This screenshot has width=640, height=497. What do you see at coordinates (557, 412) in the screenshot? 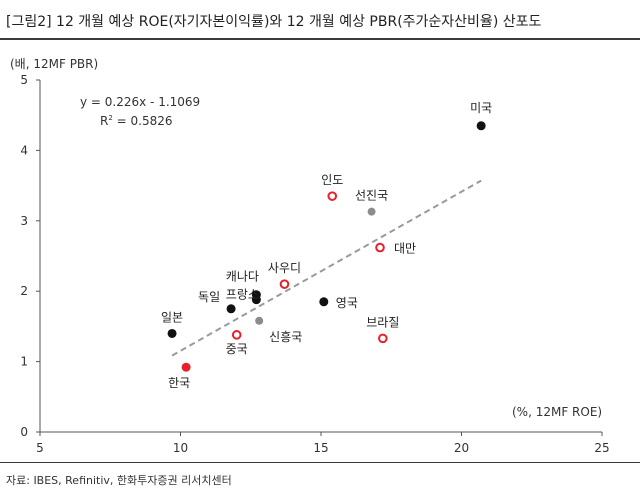
I see `x-axis-label: (%, 12MF ROE)` at bounding box center [557, 412].